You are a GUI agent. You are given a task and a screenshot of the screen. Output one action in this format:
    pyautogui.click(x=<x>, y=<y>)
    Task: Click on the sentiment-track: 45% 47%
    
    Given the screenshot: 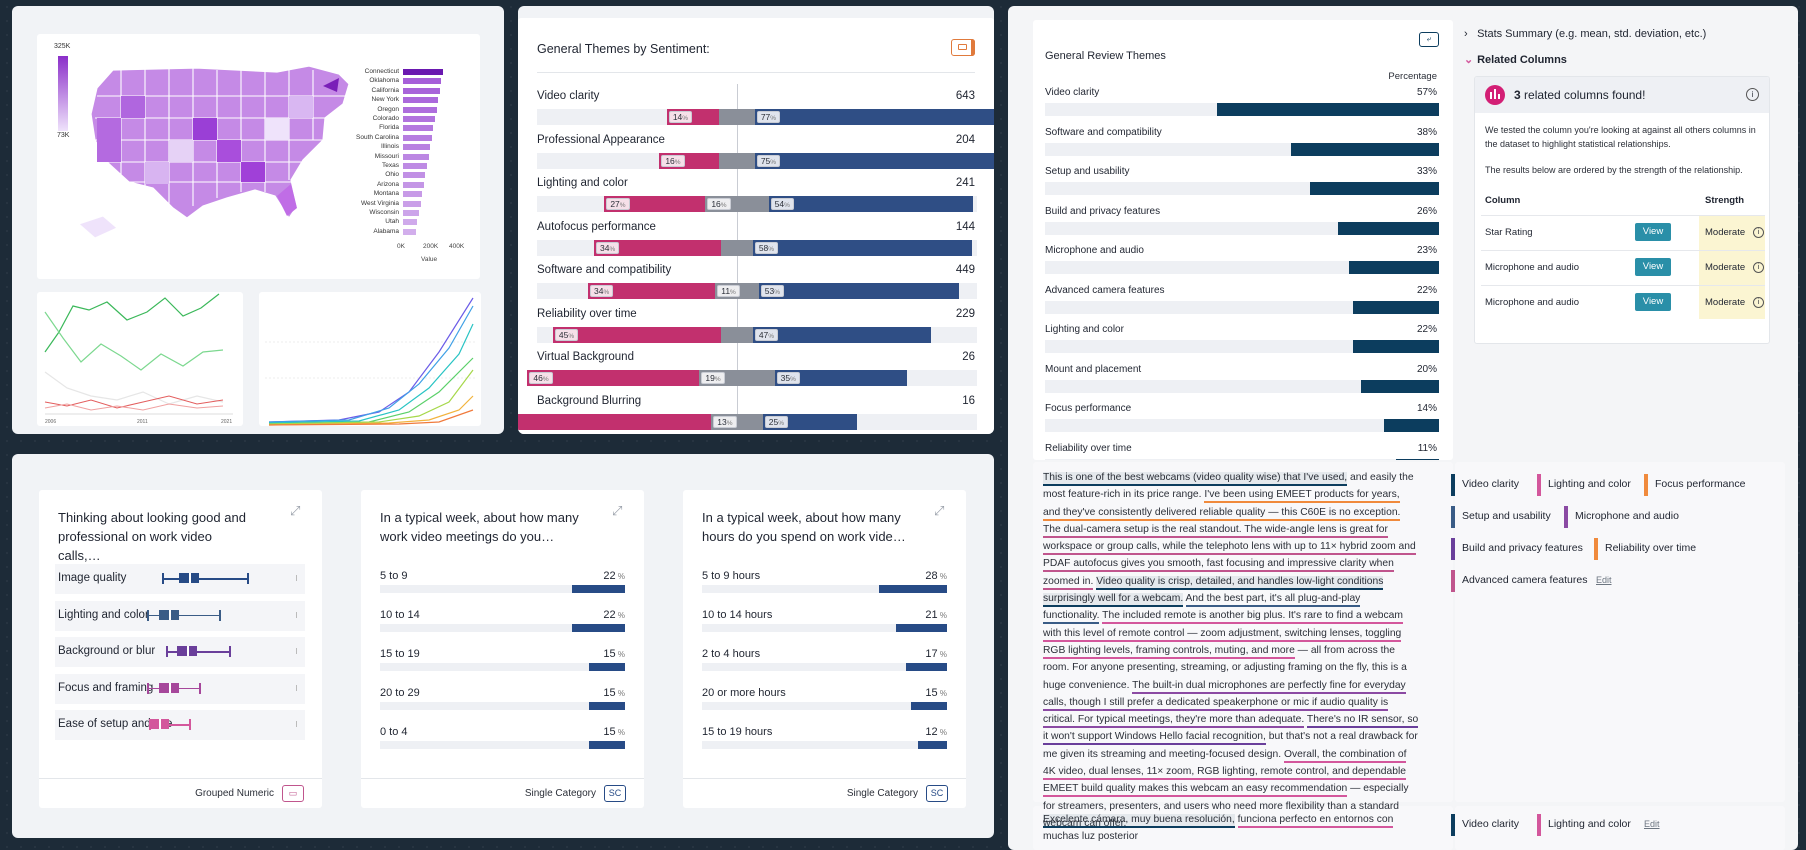 What is the action you would take?
    pyautogui.click(x=757, y=334)
    